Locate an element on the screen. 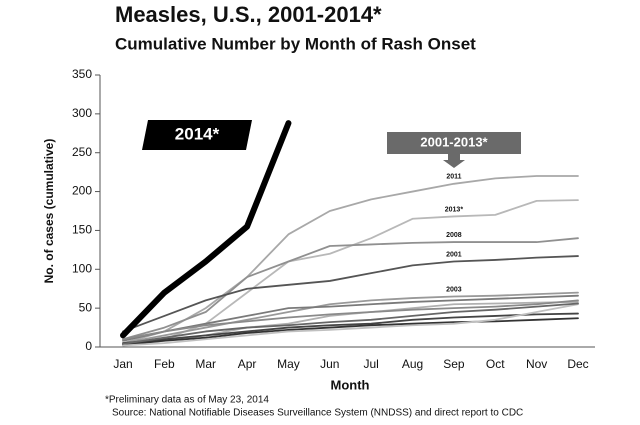 The width and height of the screenshot is (640, 425). y-axis-label: No. of cases (cumulative) is located at coordinates (49, 211).